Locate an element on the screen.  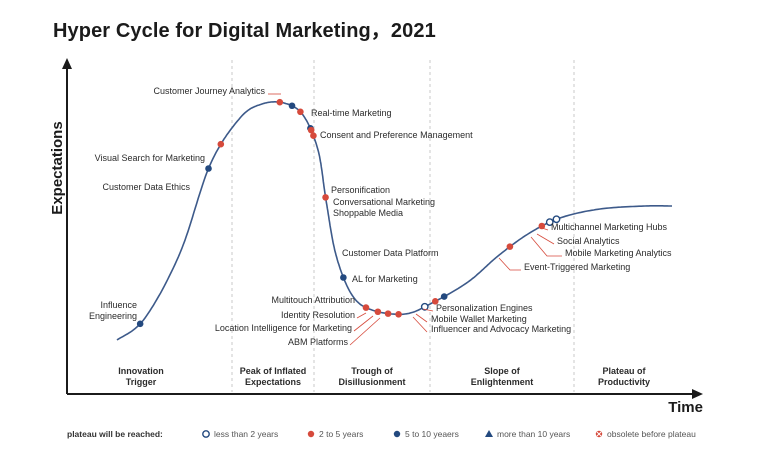
point-group: Customer Data Ethics is located at coordinates (157, 178).